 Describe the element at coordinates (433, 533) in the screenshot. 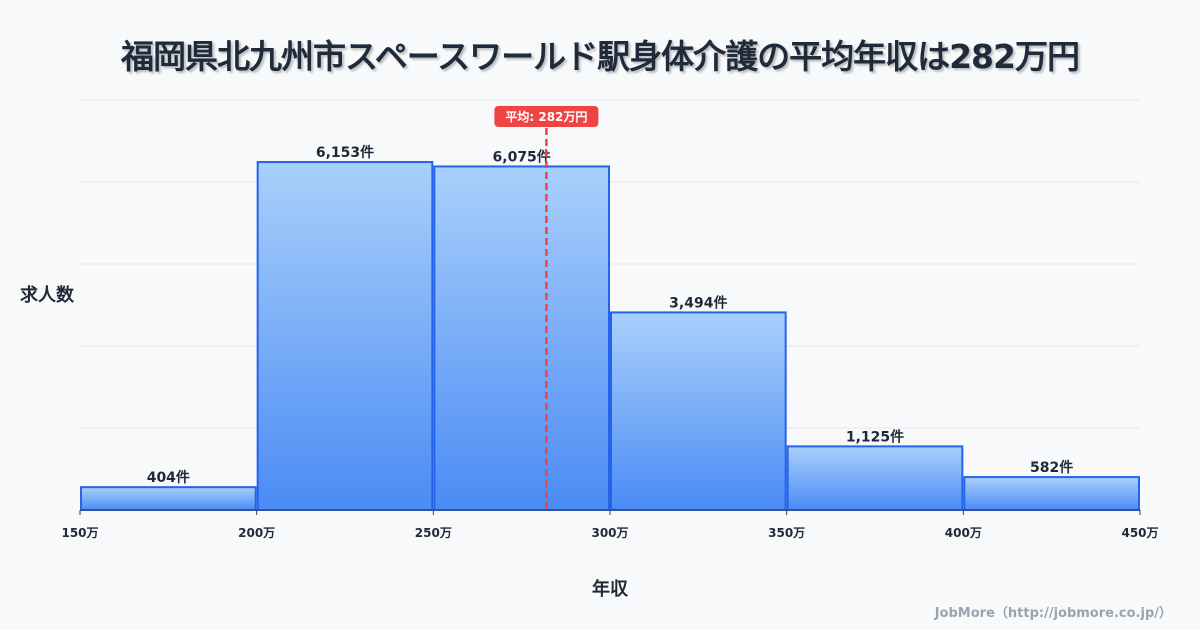

I see `x-tick-label: 250万` at that location.